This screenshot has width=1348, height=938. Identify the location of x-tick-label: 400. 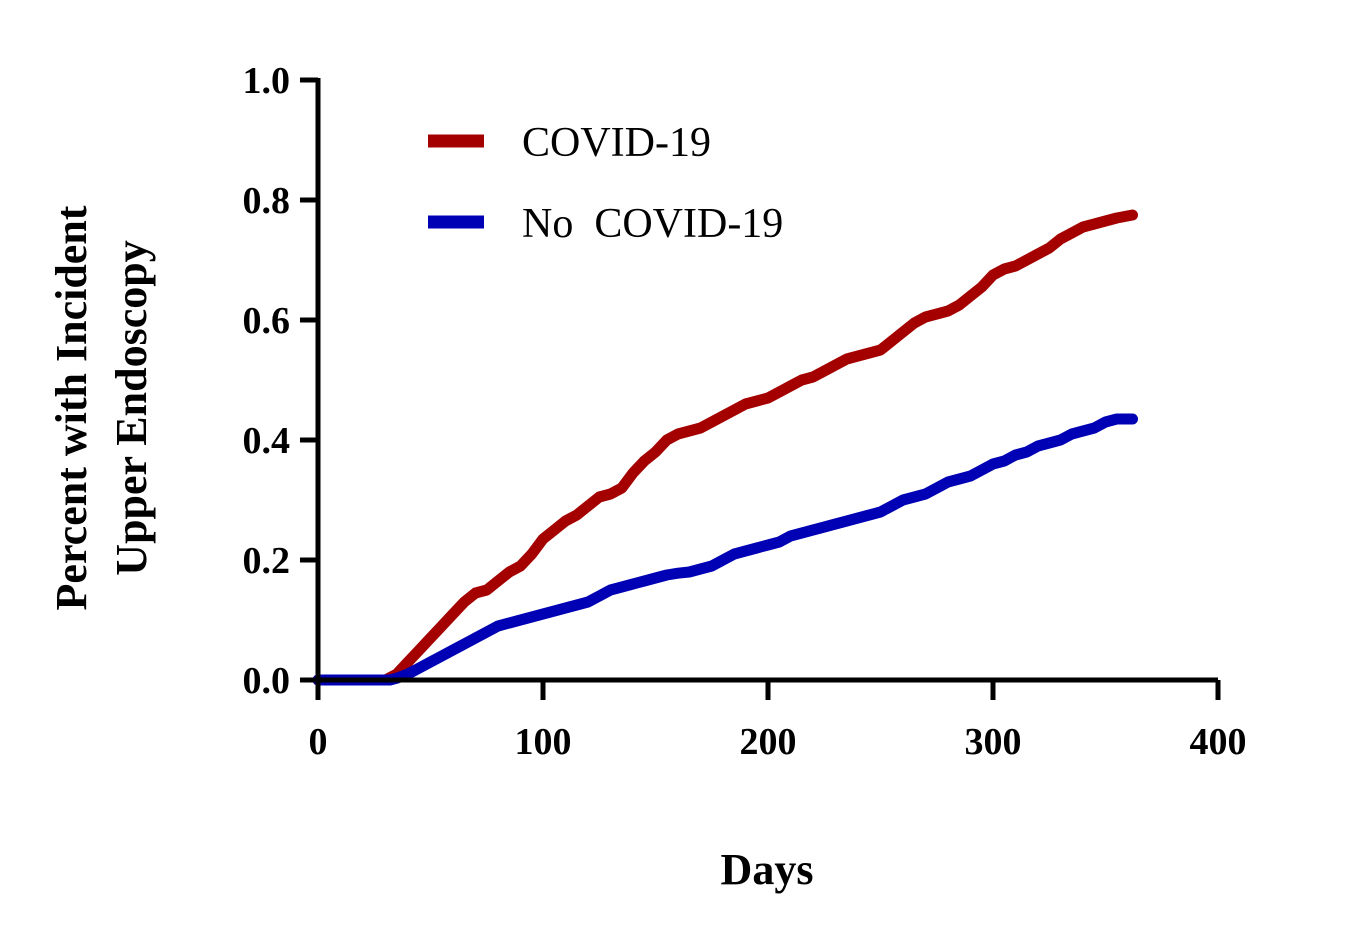
(1218, 742).